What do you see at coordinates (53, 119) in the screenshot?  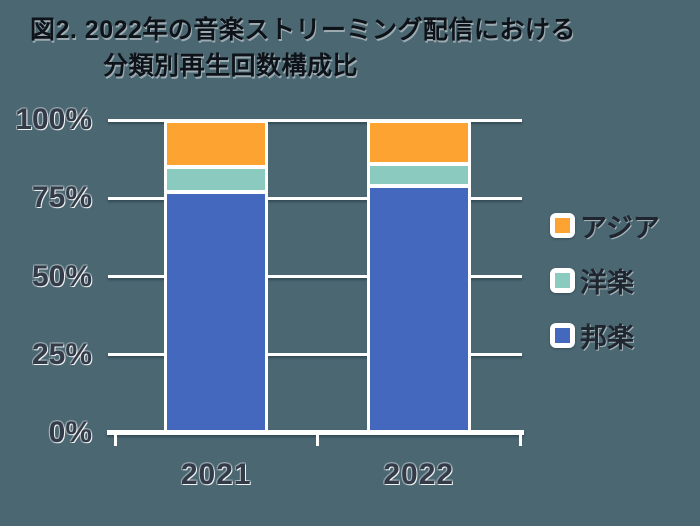 I see `y-axis-label-100: 100%` at bounding box center [53, 119].